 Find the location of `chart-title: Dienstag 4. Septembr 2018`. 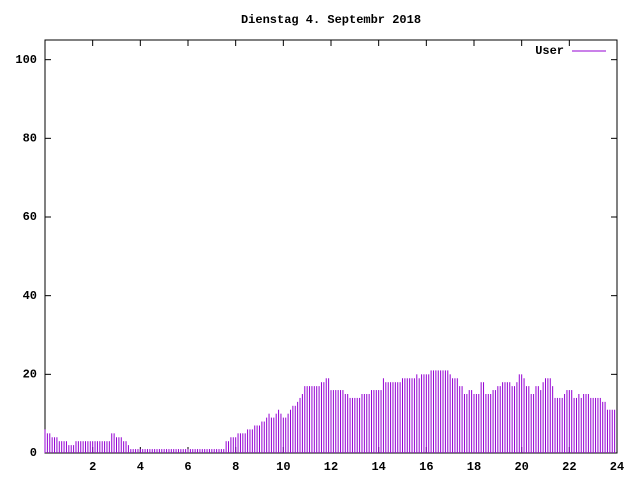

chart-title: Dienstag 4. Septembr 2018 is located at coordinates (331, 20).